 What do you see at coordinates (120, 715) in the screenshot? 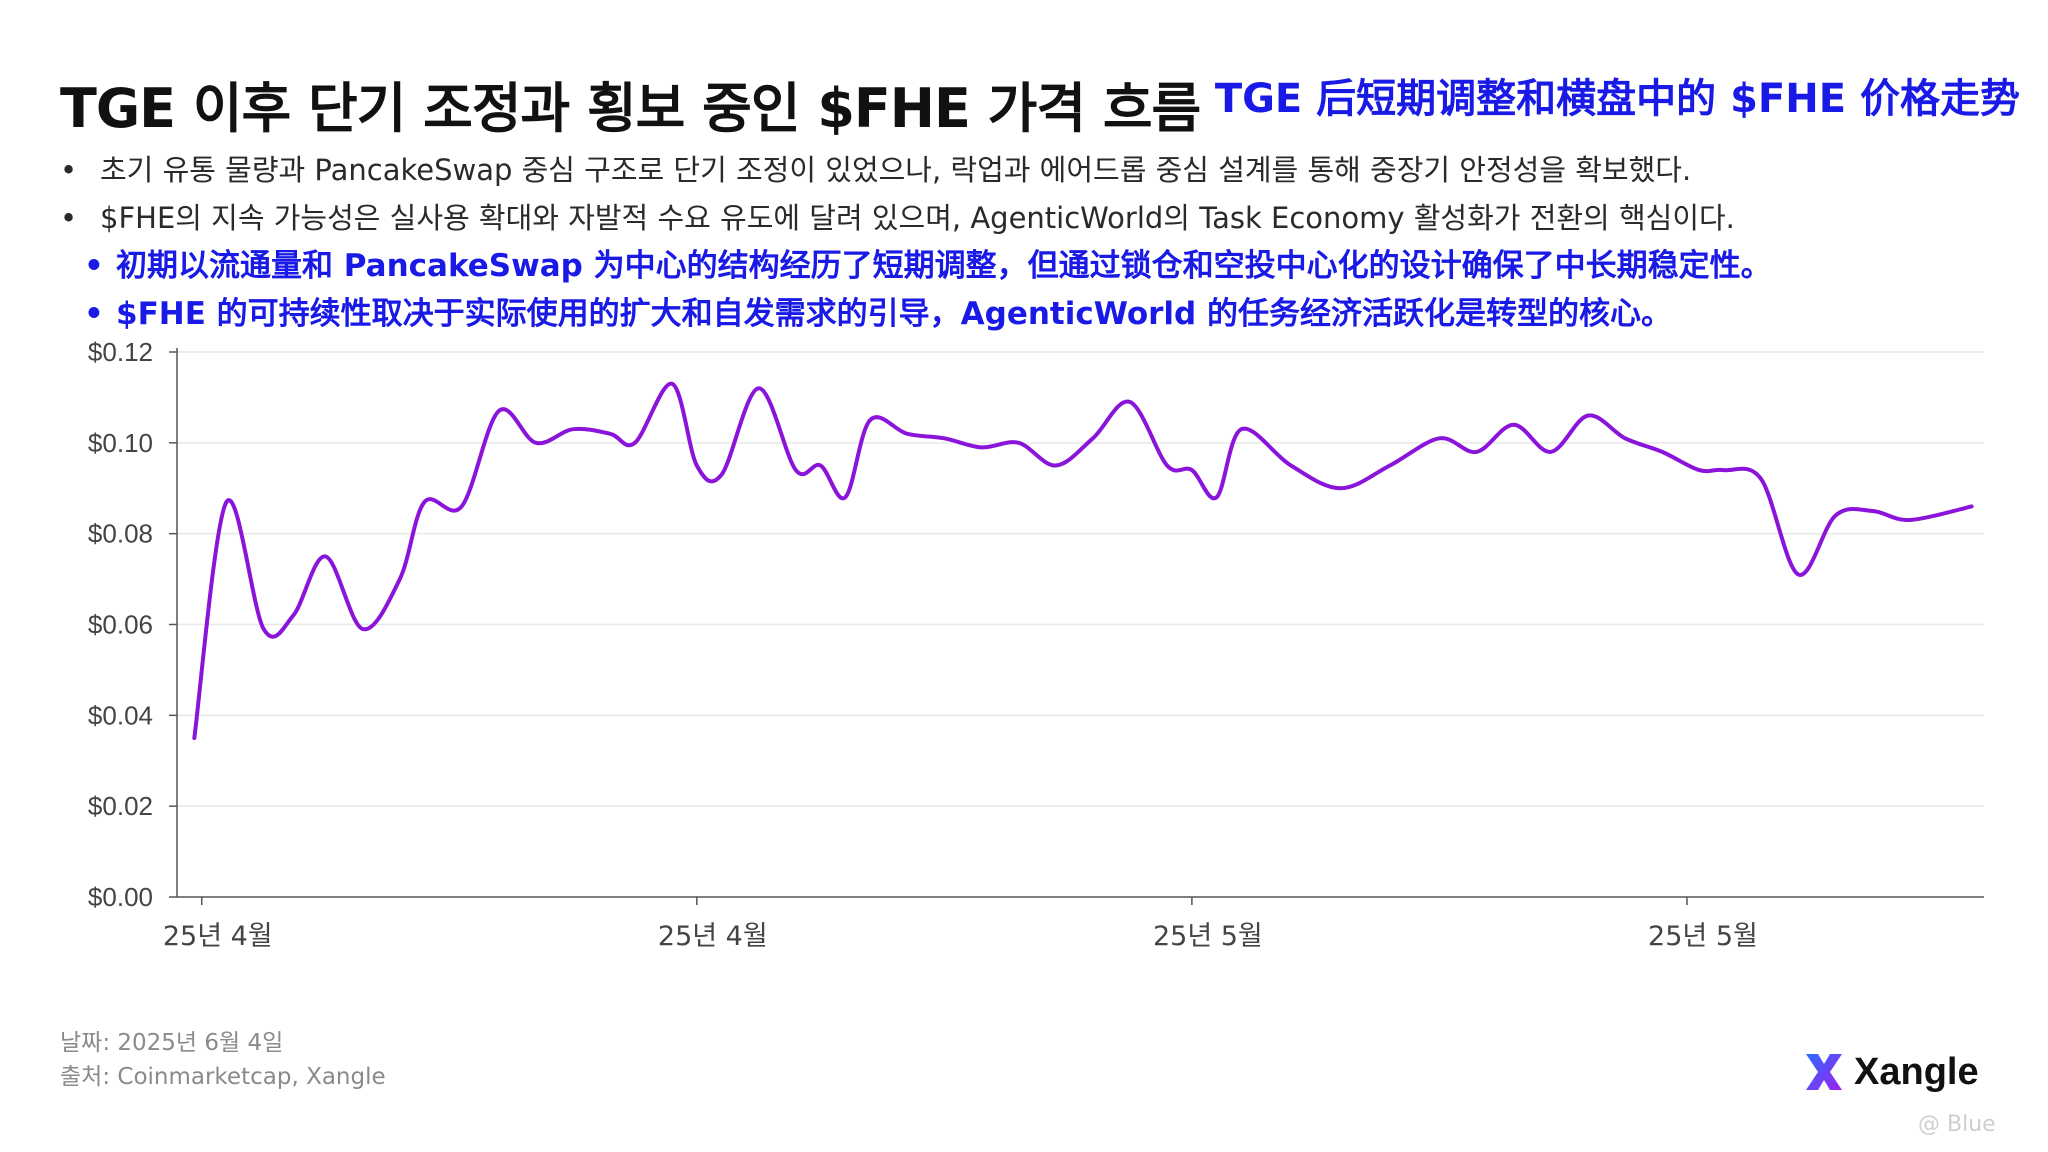
I see `y-tick-label: $0.04` at bounding box center [120, 715].